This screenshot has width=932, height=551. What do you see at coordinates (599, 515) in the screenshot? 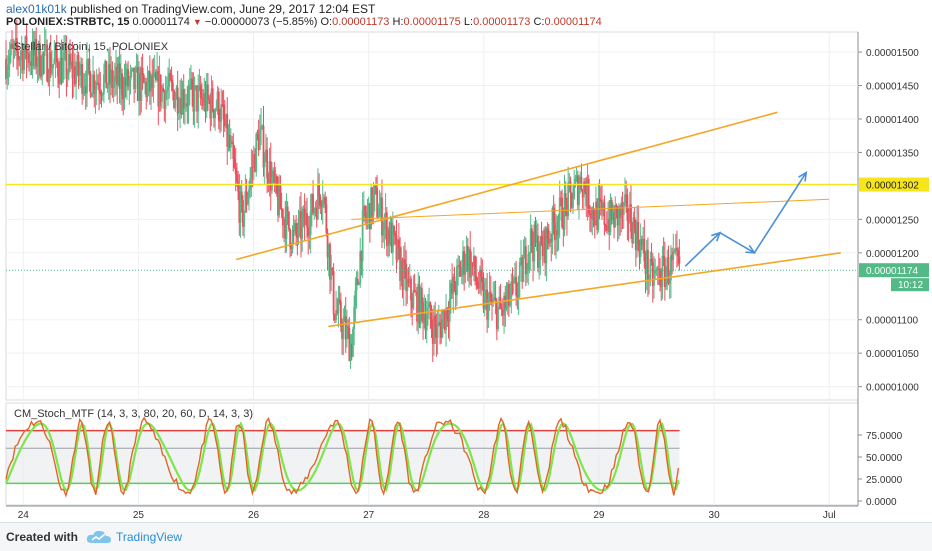
I see `x-tick-label: 29` at bounding box center [599, 515].